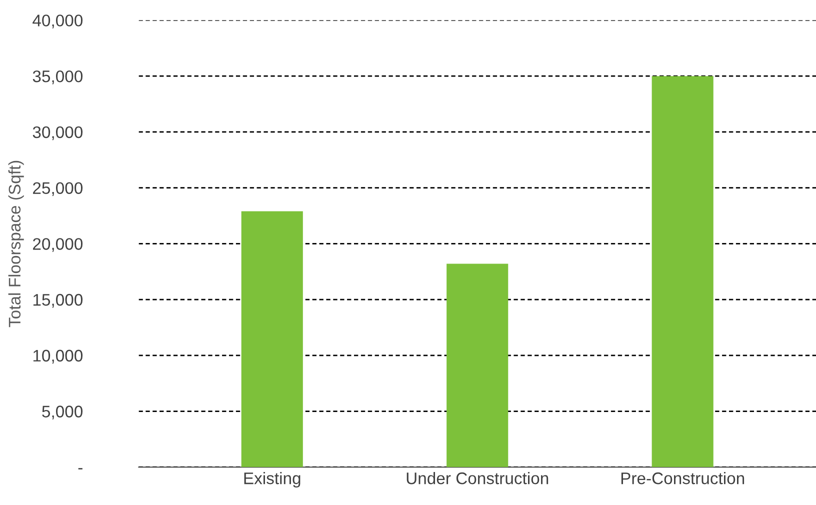 The width and height of the screenshot is (816, 505). I want to click on y-tick-label: -, so click(80, 469).